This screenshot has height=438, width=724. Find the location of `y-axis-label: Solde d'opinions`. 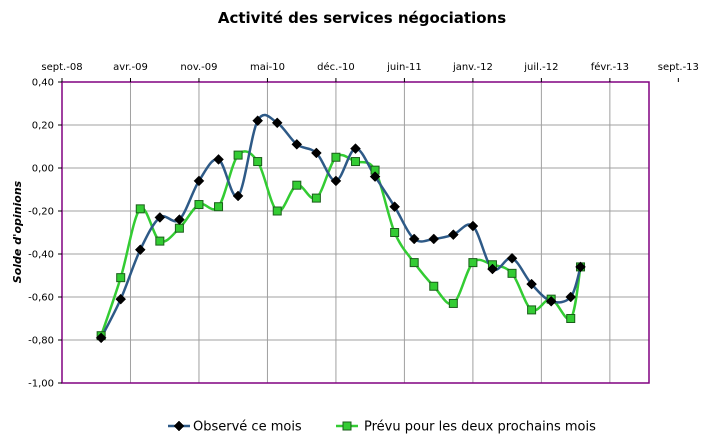

y-axis-label: Solde d'opinions is located at coordinates (17, 231).